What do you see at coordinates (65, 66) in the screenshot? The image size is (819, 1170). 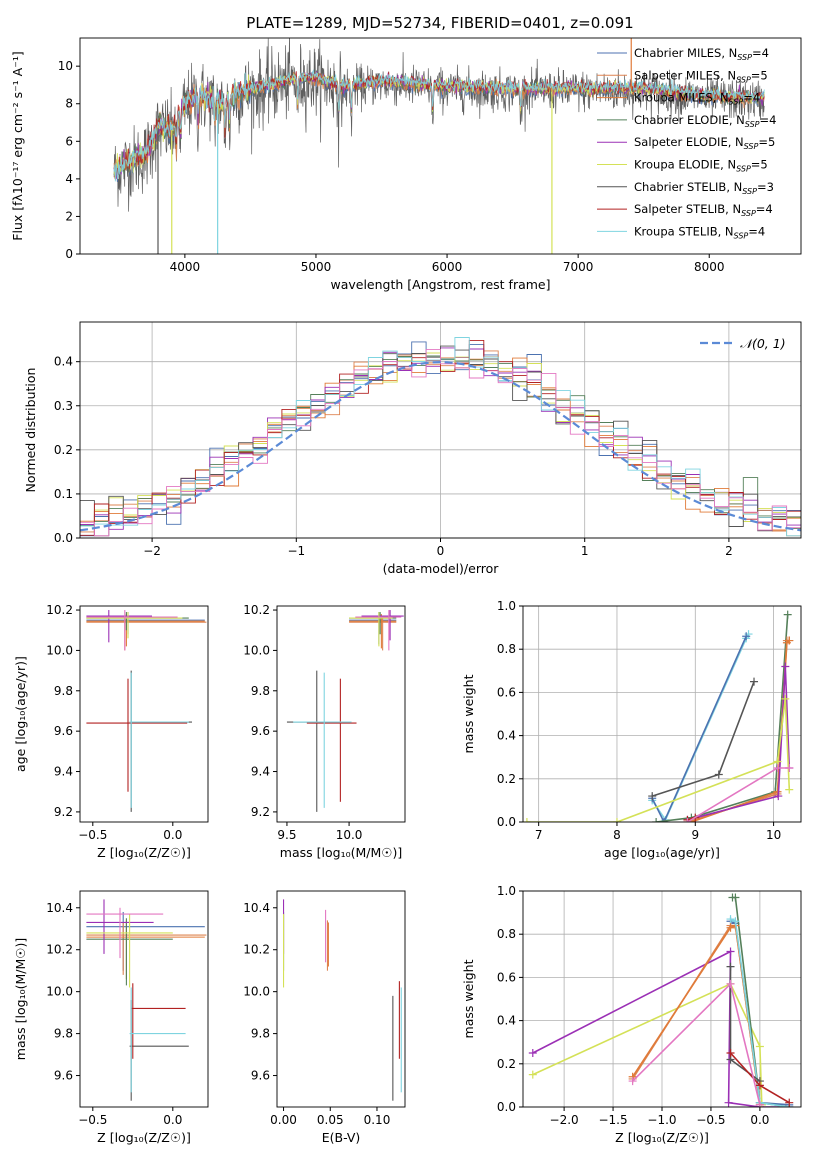 I see `y-tick-label: 10` at bounding box center [65, 66].